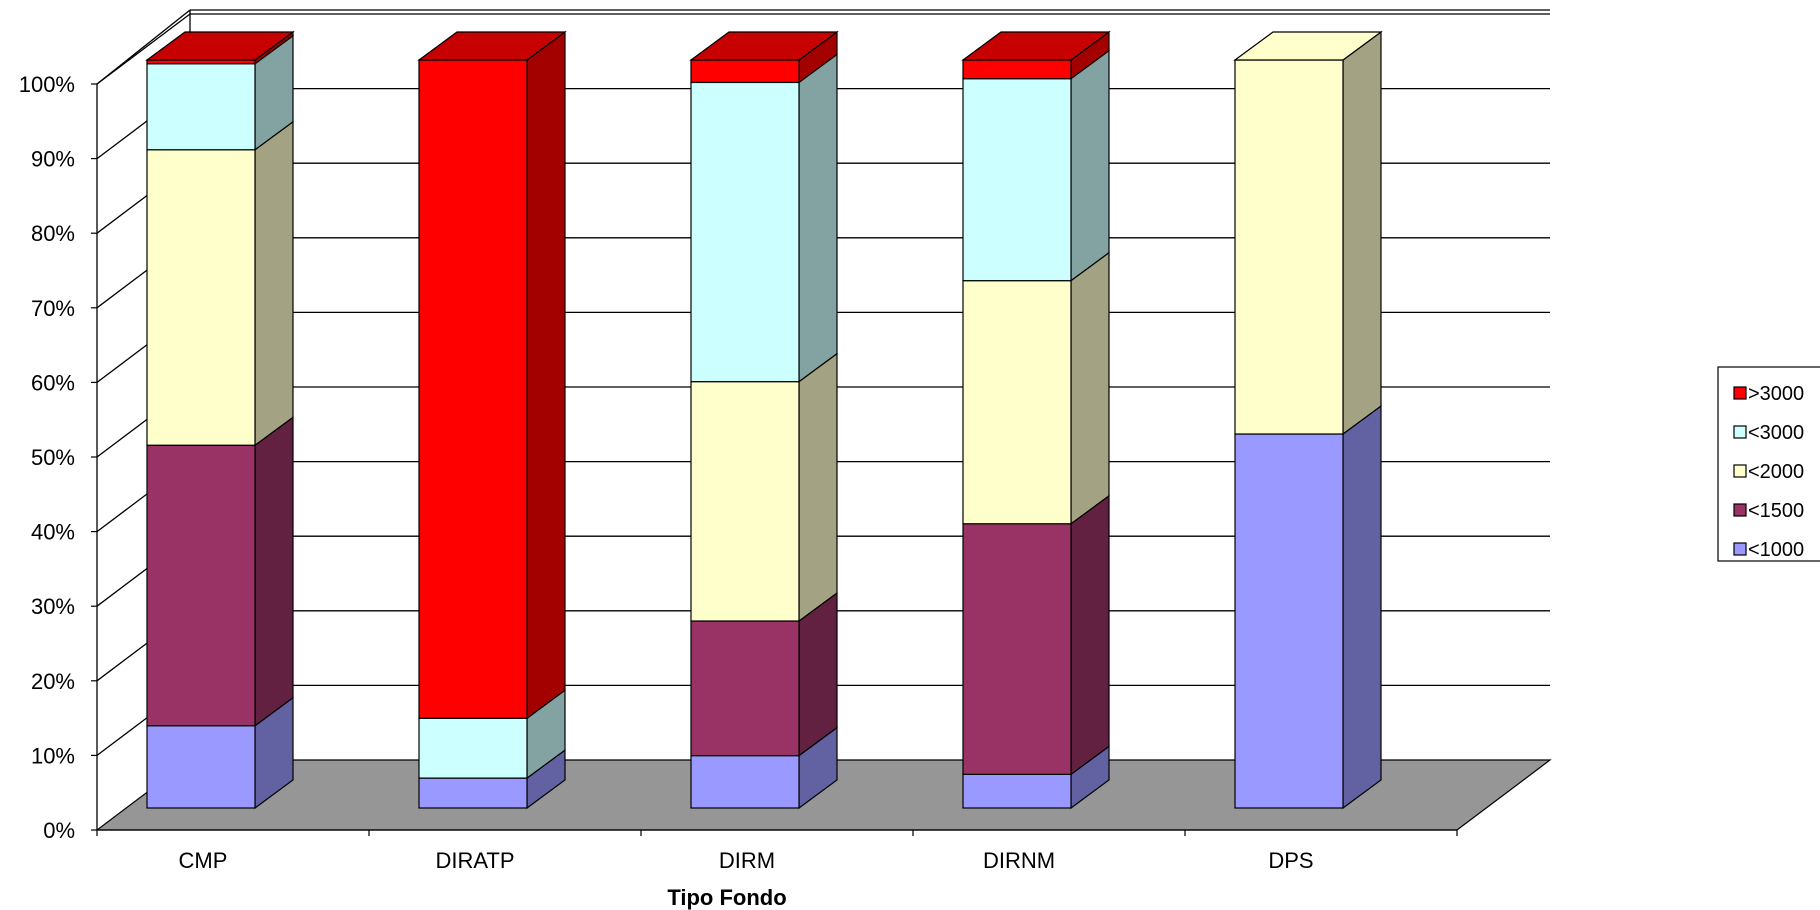 Image resolution: width=1820 pixels, height=910 pixels. Describe the element at coordinates (1019, 860) in the screenshot. I see `x-tick-label: DIRNM` at that location.